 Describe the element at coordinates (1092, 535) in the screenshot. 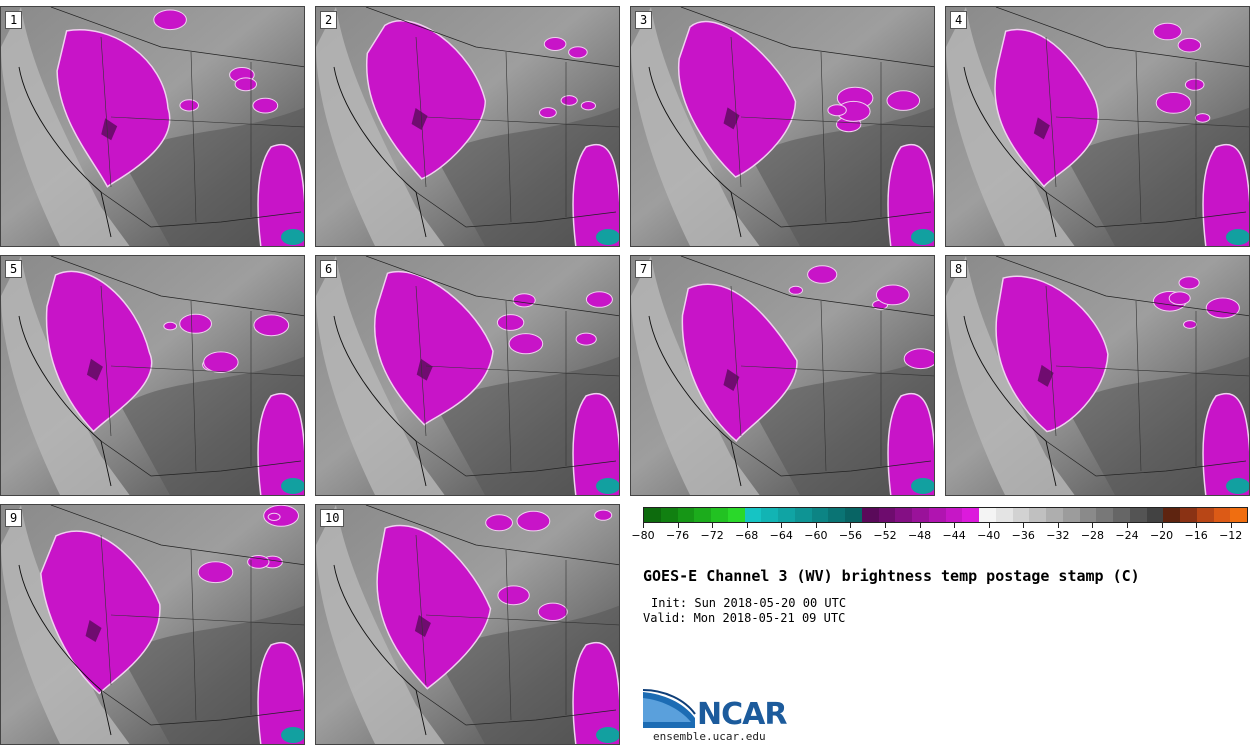

I see `colorbar-tick-label: −28` at that location.